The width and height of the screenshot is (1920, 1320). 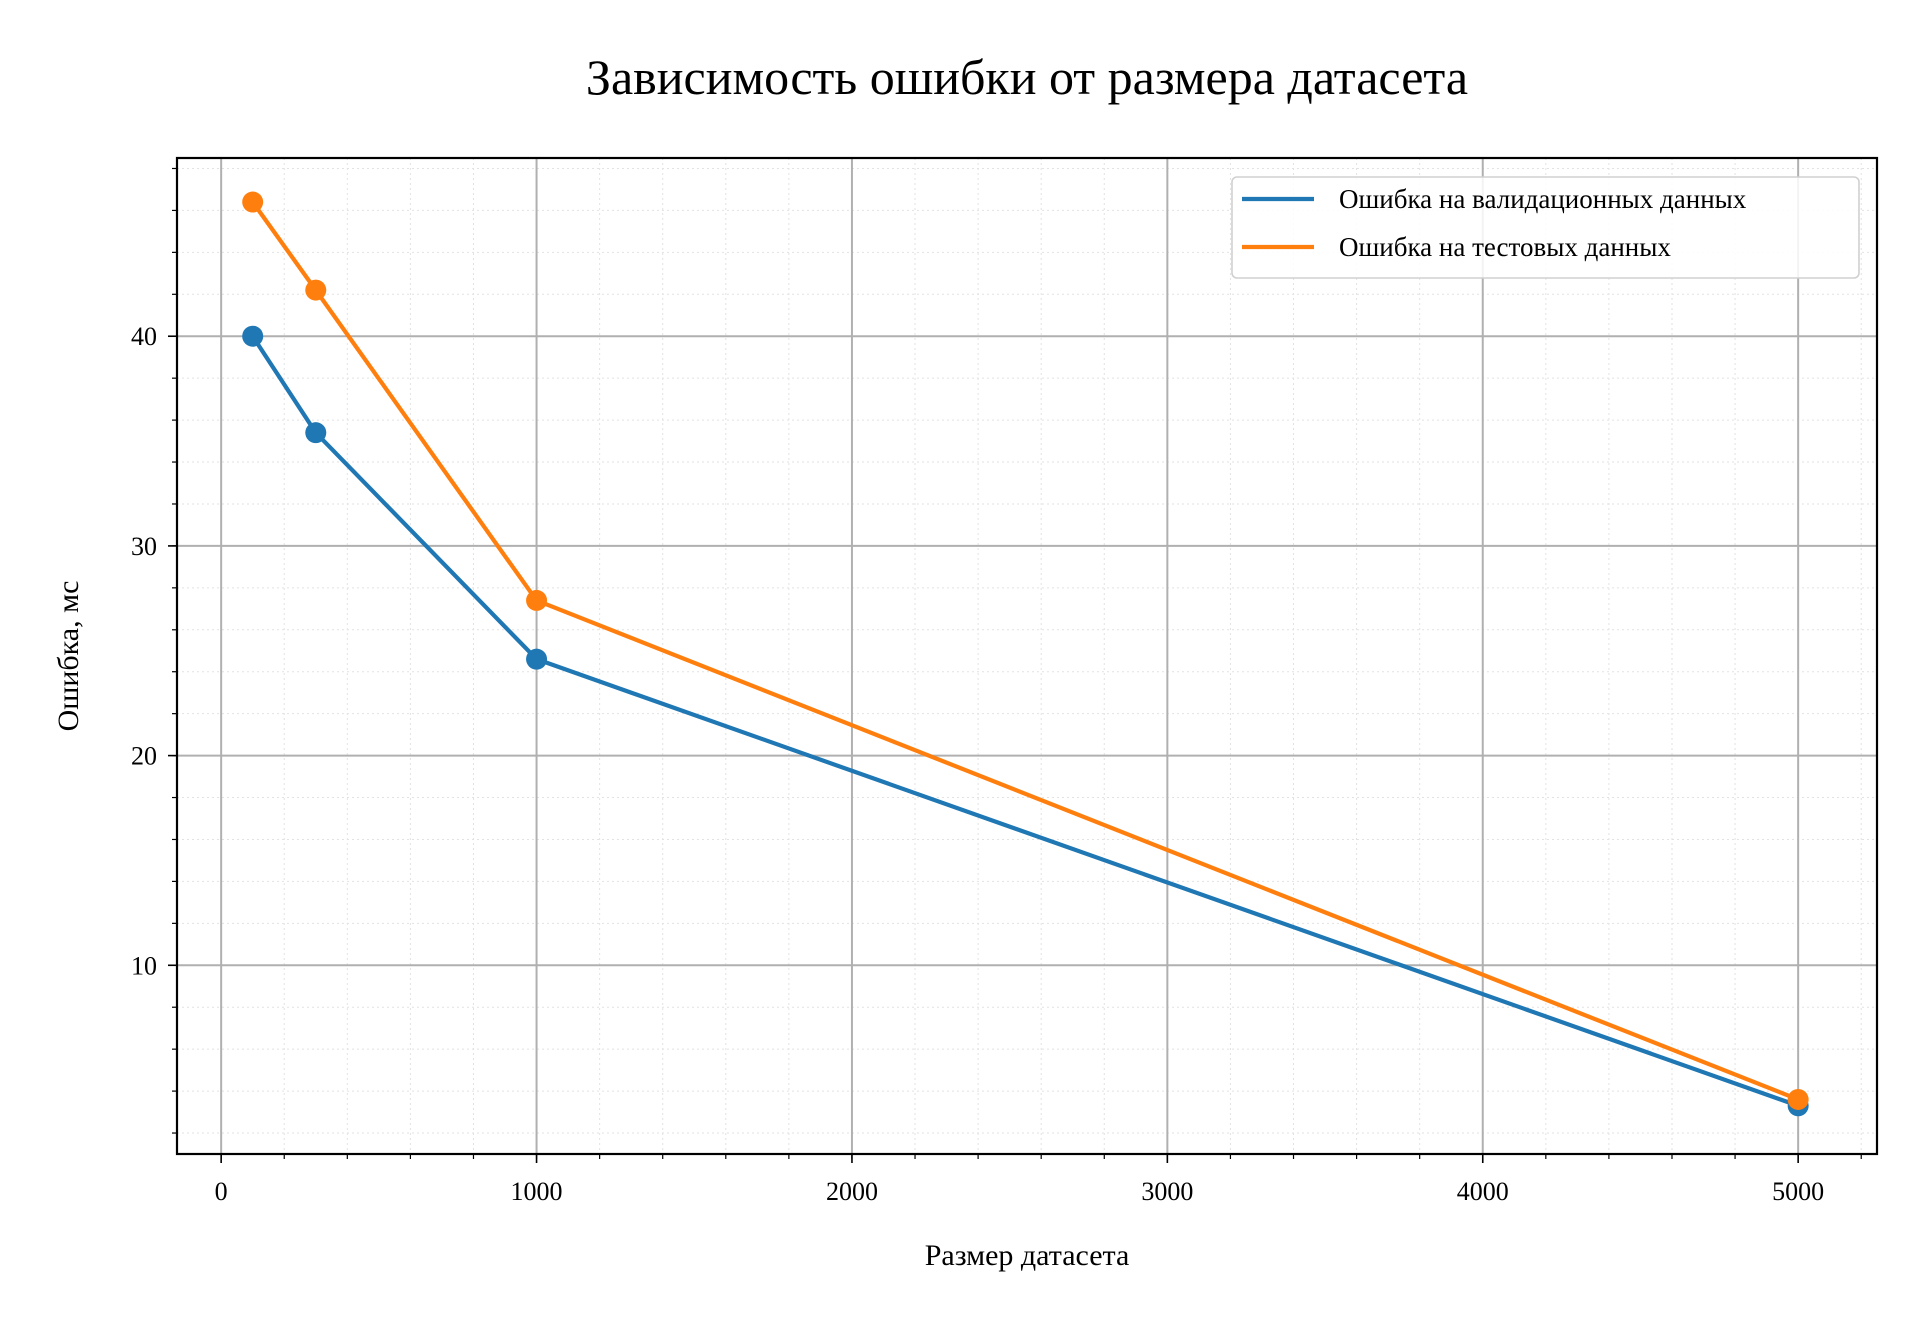 I want to click on x-tick-label: 3000, so click(x=1167, y=1191).